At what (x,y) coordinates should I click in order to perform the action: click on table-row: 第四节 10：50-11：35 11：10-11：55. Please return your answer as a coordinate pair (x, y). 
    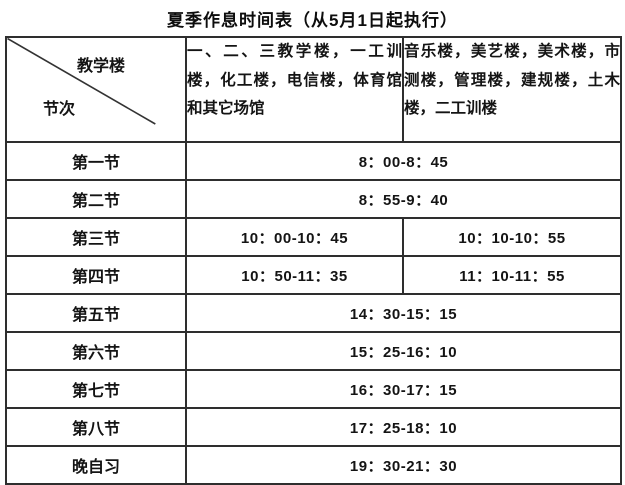
    Looking at the image, I should click on (313, 275).